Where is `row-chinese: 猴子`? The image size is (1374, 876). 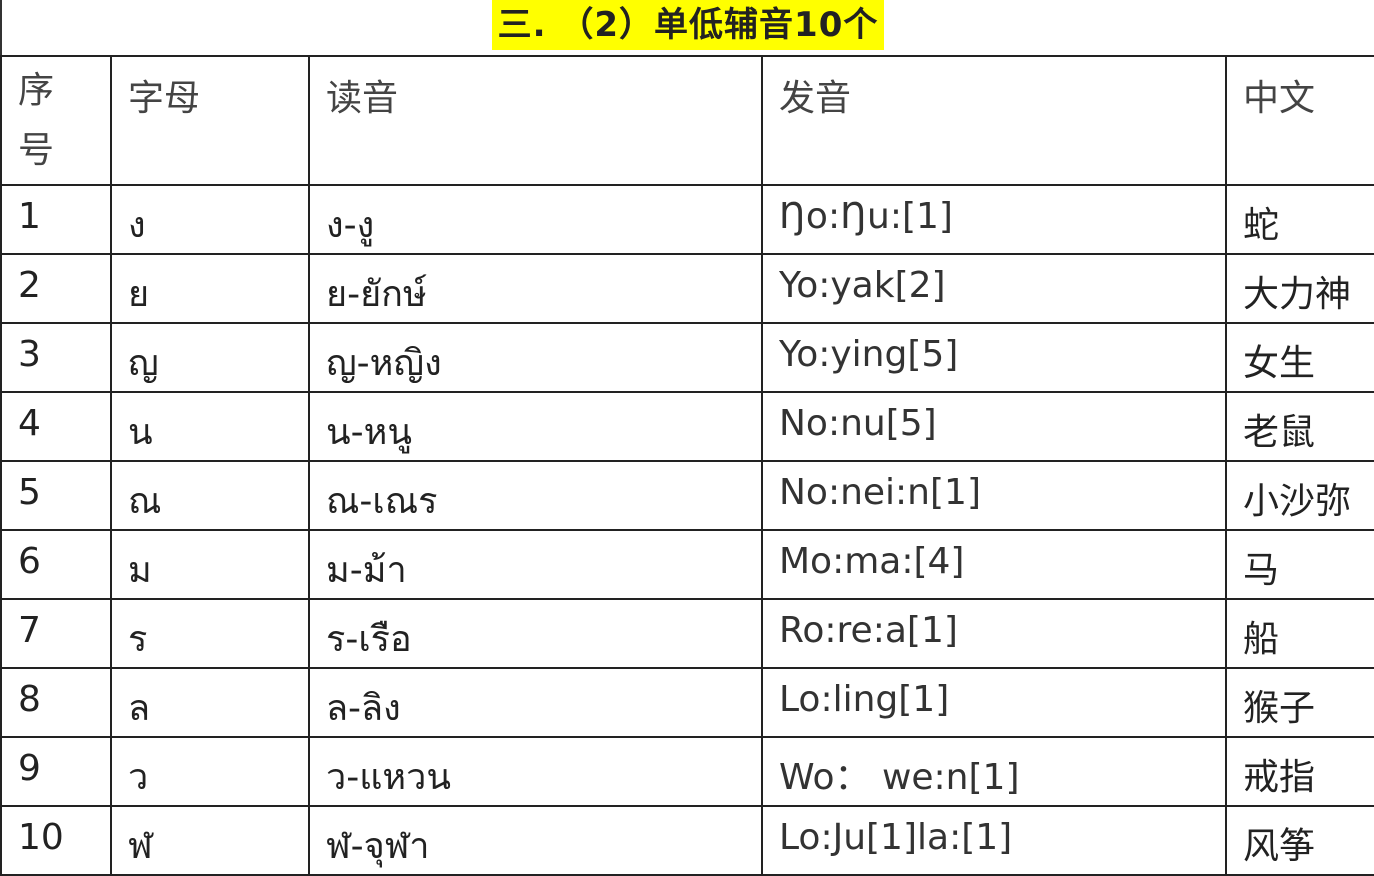 row-chinese: 猴子 is located at coordinates (1299, 702).